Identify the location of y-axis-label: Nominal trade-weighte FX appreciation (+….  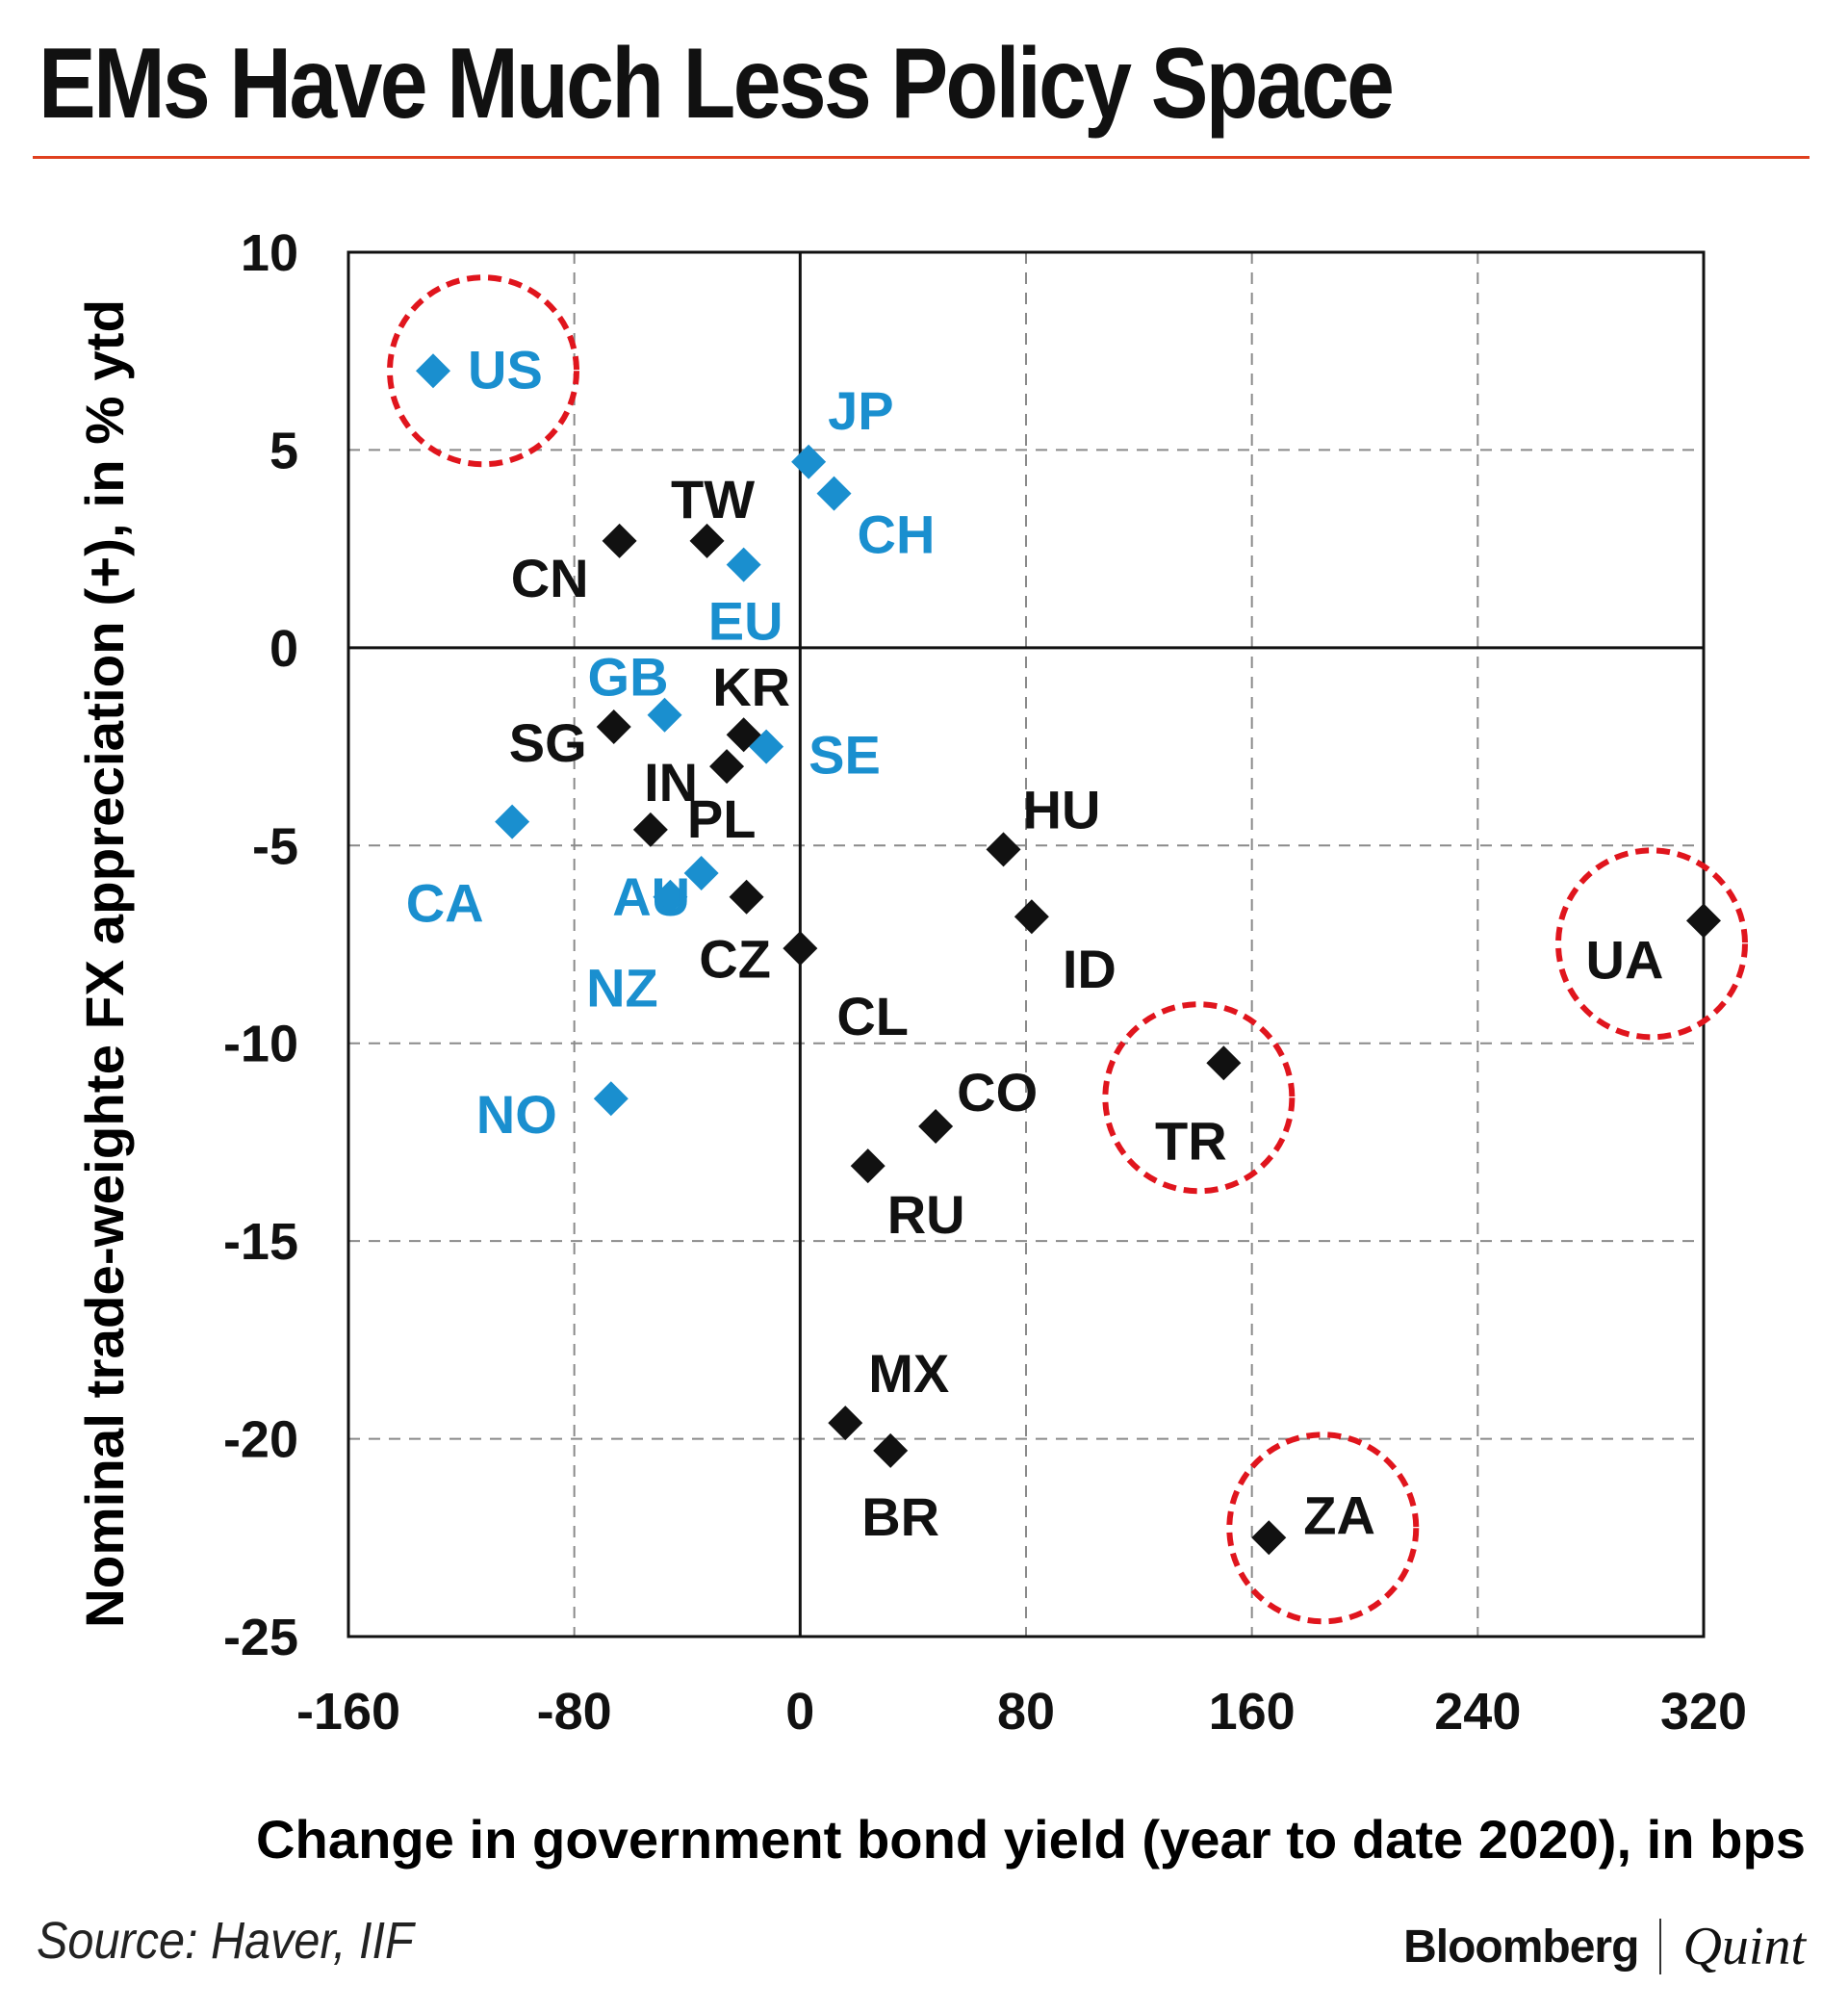
(104, 964).